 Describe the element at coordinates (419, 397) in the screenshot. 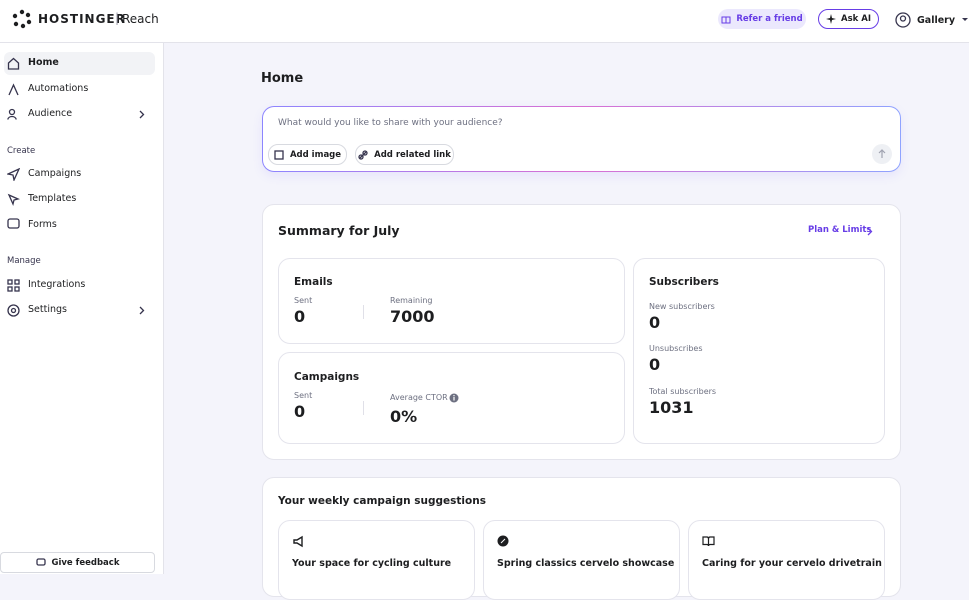

I see `metric-label: Average CTOR` at that location.